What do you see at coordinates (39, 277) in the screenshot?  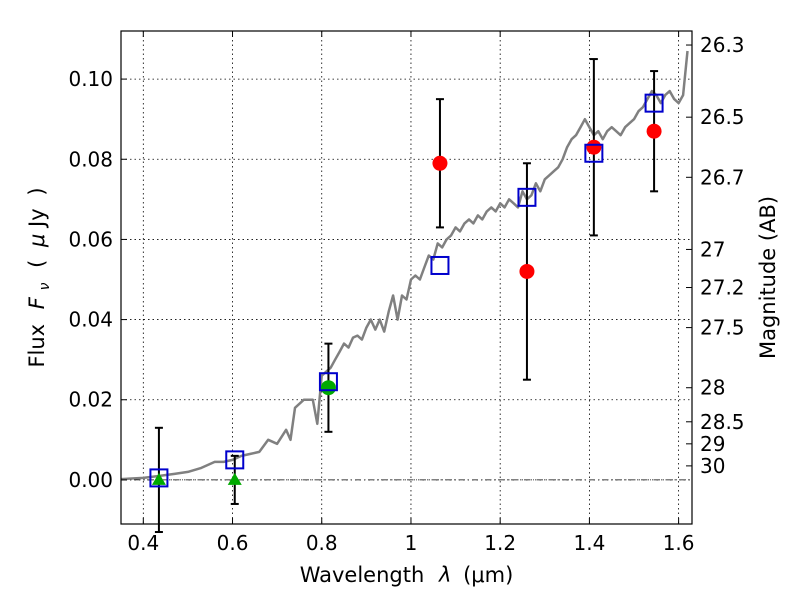 I see `y-axis-label: Flux F ν ( μ Jy )` at bounding box center [39, 277].